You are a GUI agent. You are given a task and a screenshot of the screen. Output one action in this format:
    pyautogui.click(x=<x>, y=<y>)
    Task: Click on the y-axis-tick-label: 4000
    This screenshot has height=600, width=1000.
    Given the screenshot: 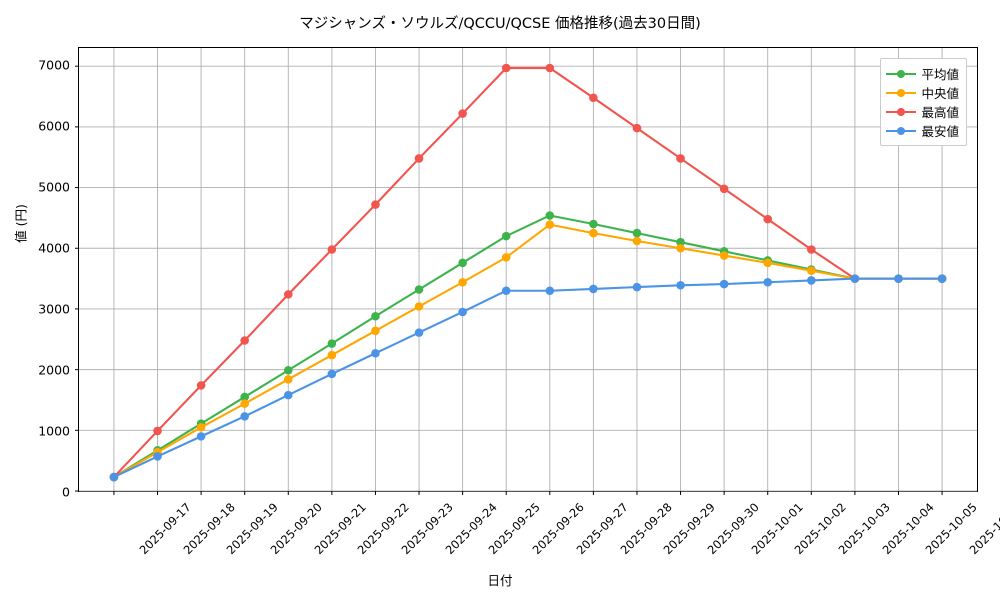 What is the action you would take?
    pyautogui.click(x=54, y=248)
    